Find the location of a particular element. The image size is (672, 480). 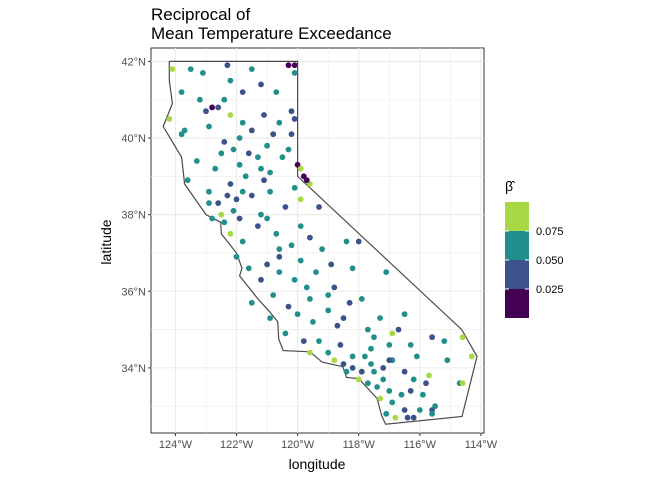

y-tick-label: 40°N is located at coordinates (133, 139).